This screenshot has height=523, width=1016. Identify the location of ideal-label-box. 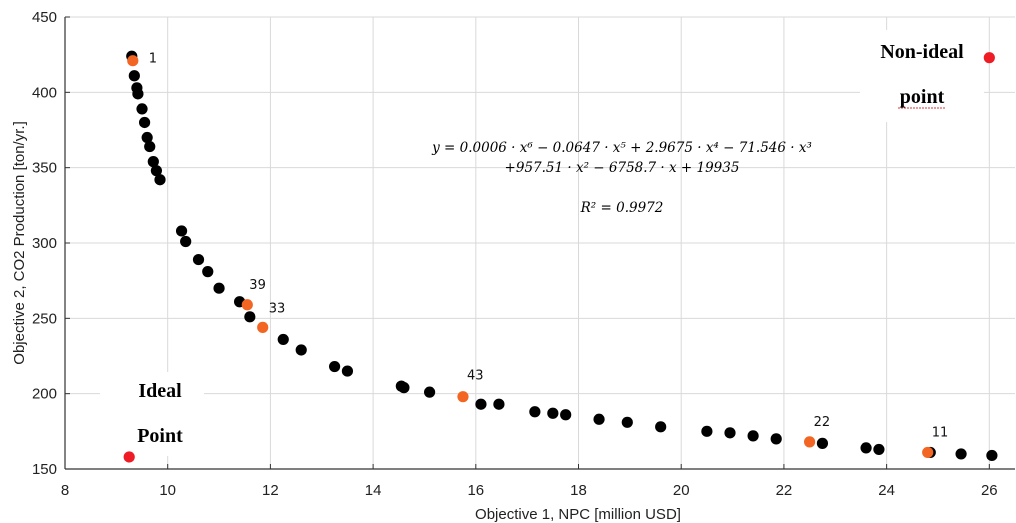
(152, 414).